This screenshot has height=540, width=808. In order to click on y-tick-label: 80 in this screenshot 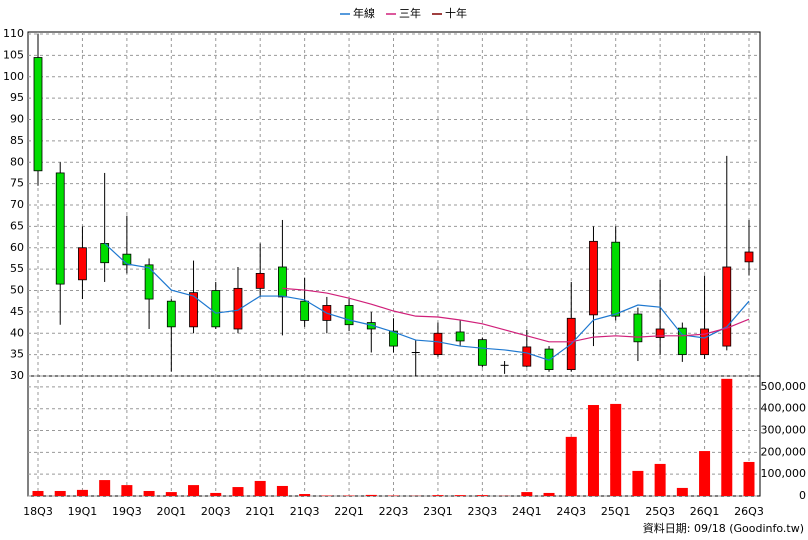, I will do `click(17, 161)`.